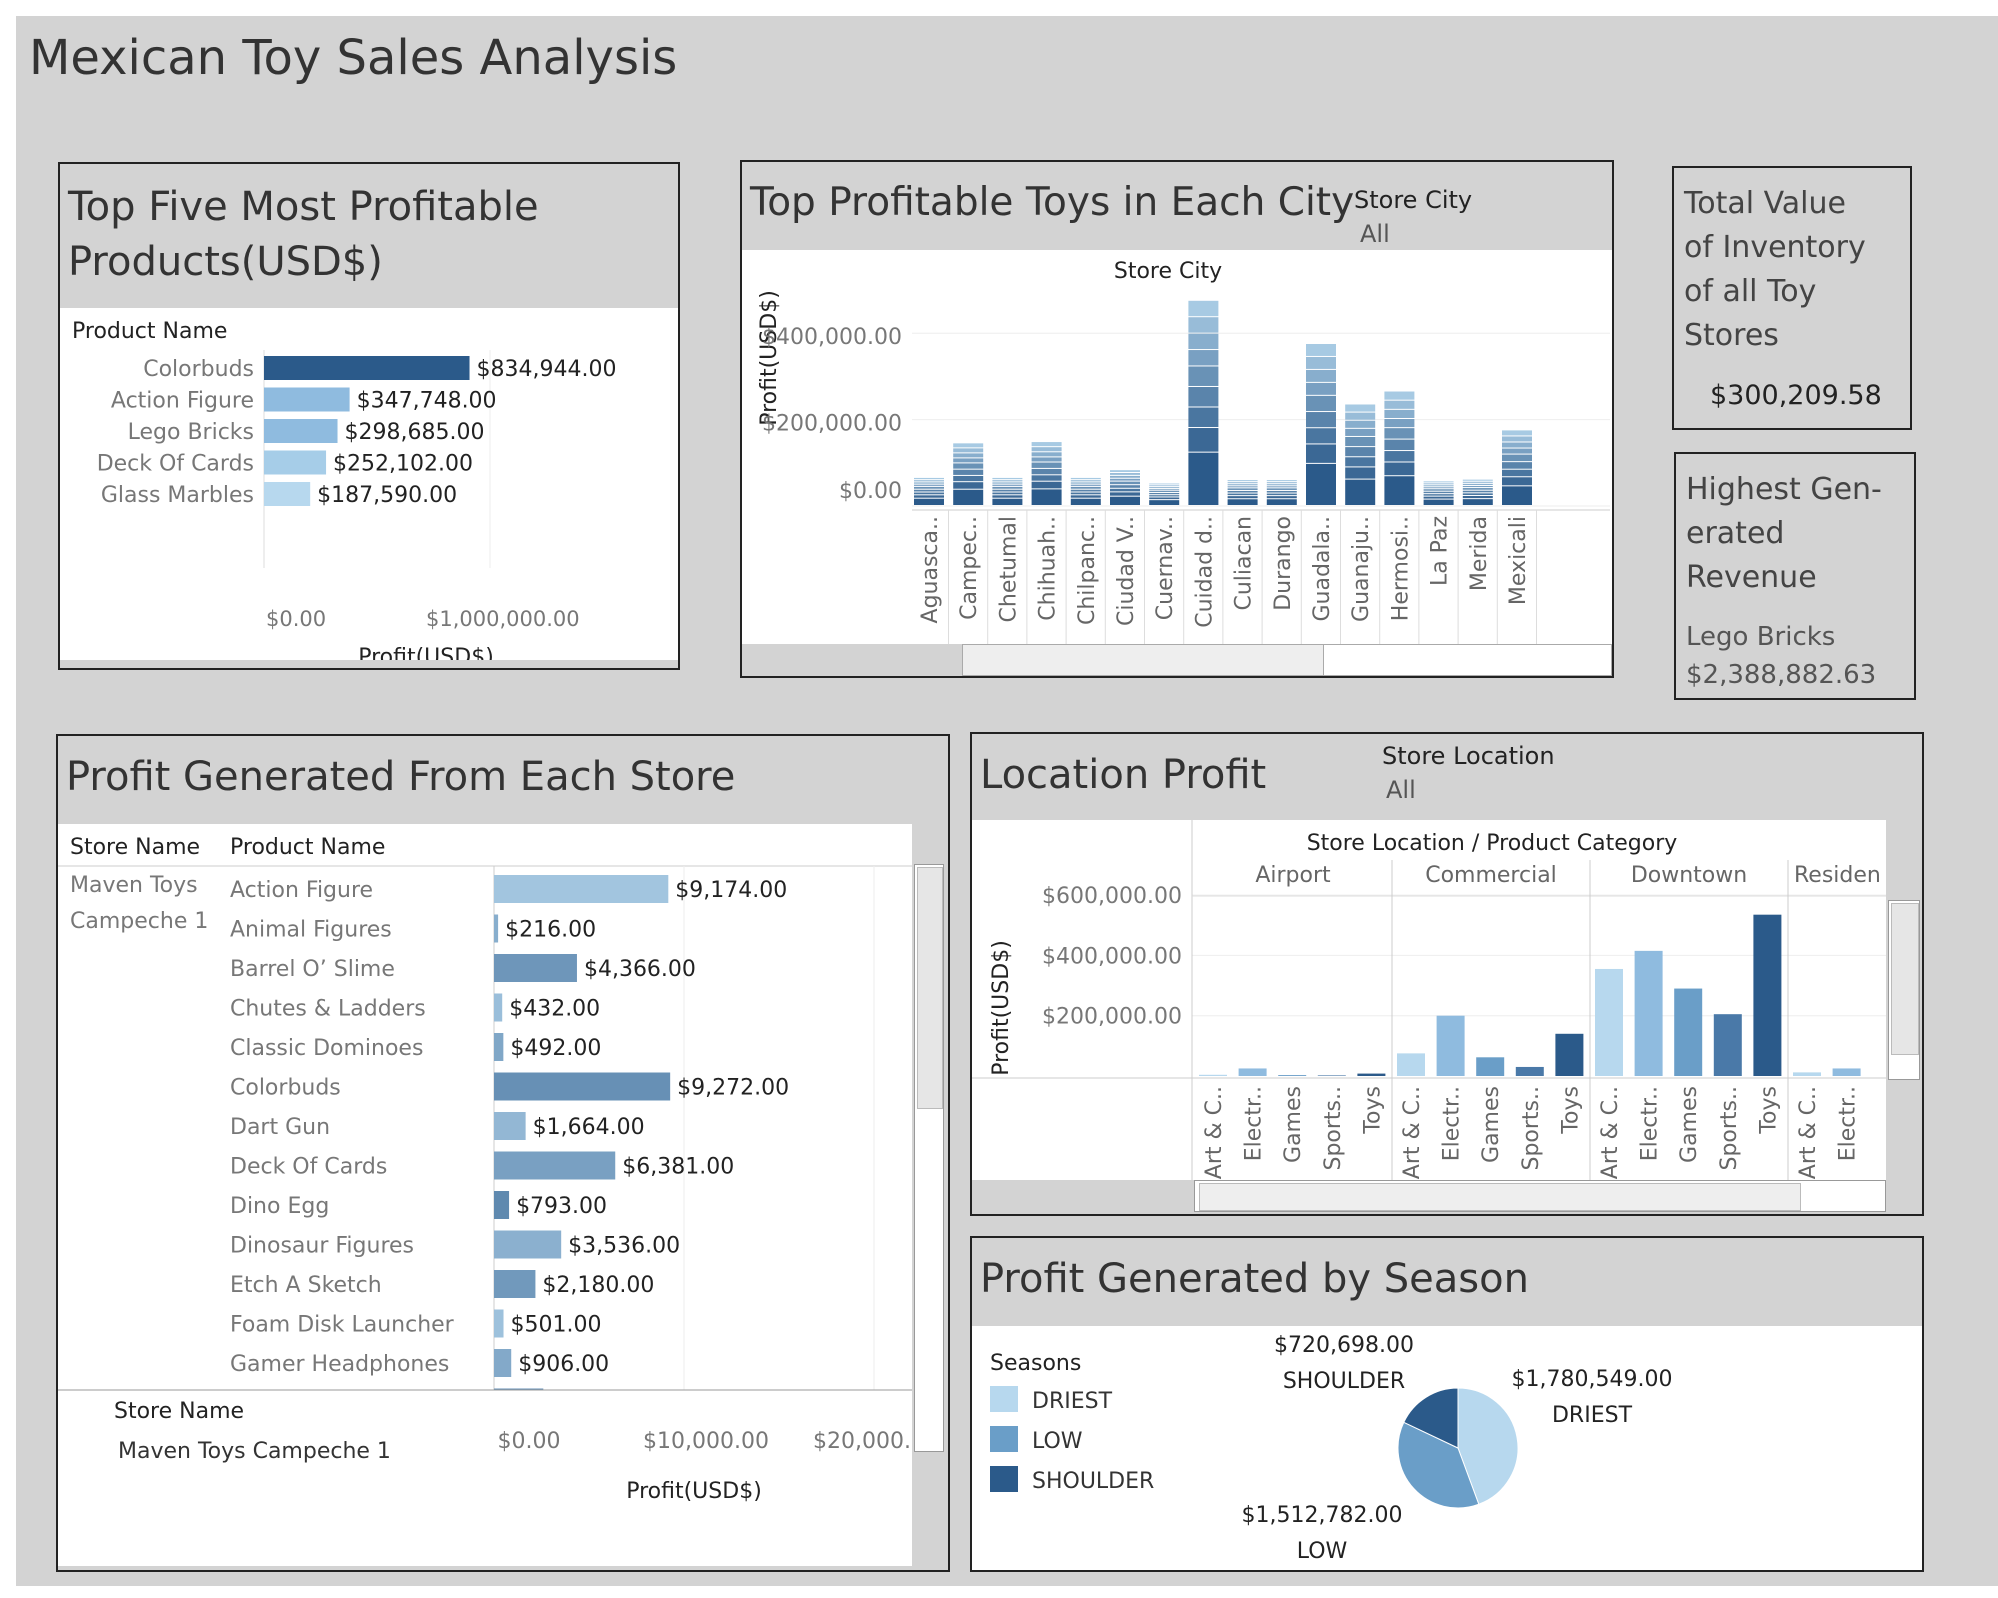 The image size is (1998, 1598). I want to click on store-category-label: Chutes & Ladders, so click(328, 1009).